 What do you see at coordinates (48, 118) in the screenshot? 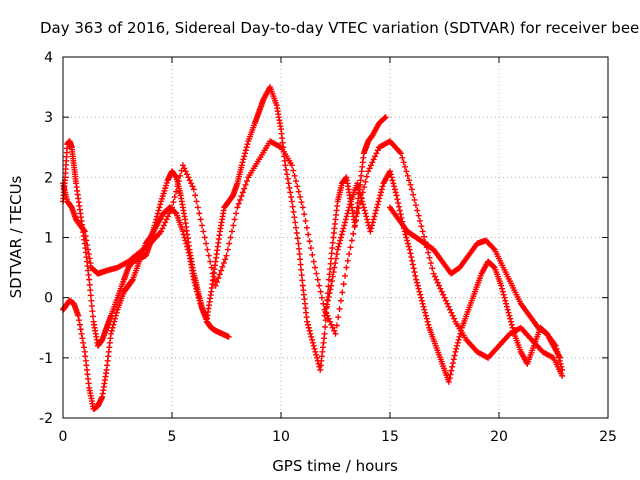
I see `y-tick-label: 3` at bounding box center [48, 118].